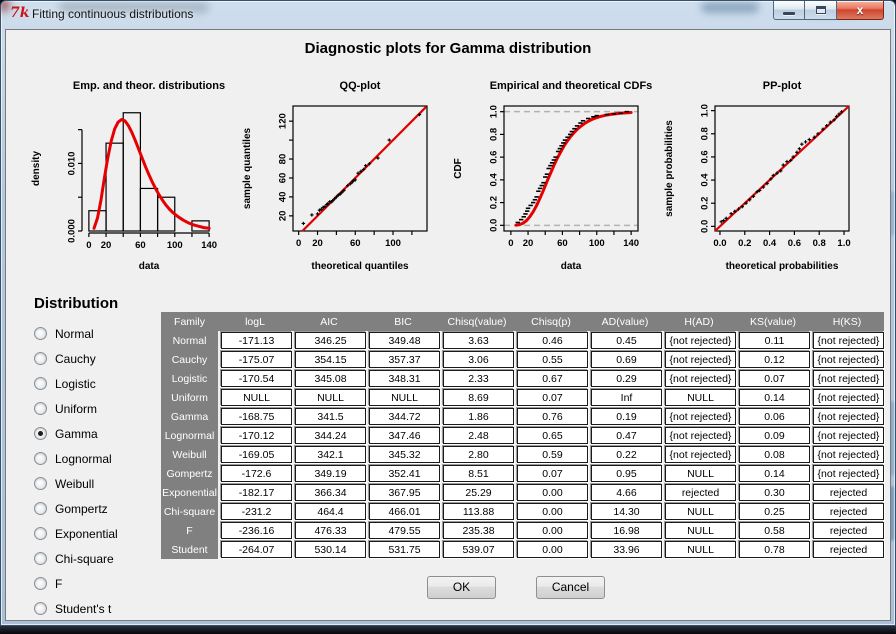 This screenshot has height=634, width=896. I want to click on radio-student-s-t: Student's t, so click(99, 608).